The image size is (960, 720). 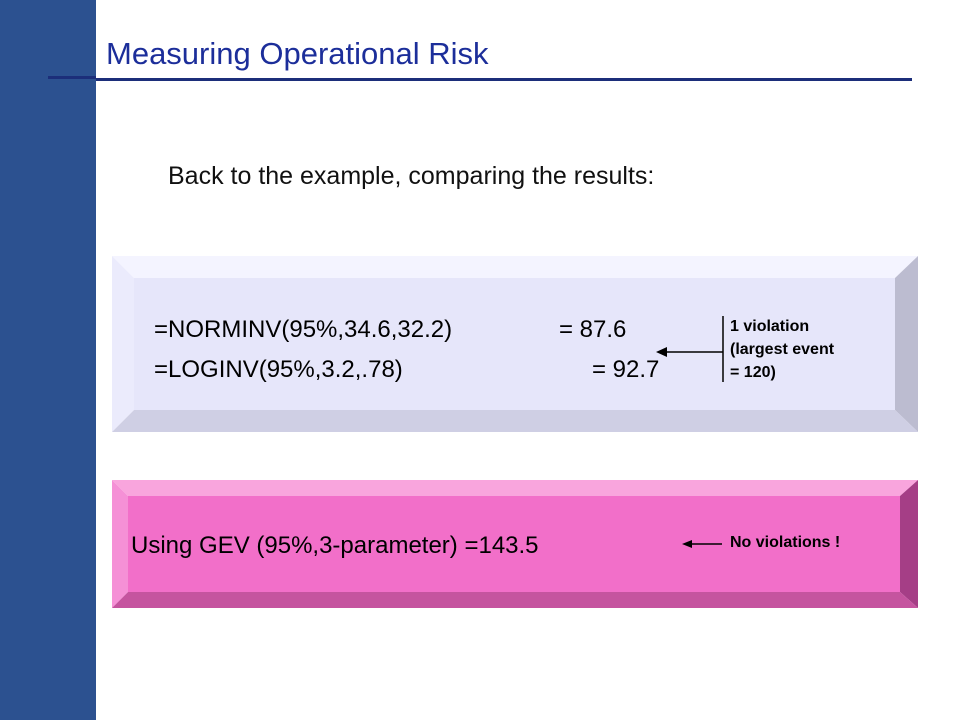 I want to click on sidebar-band, so click(x=48, y=360).